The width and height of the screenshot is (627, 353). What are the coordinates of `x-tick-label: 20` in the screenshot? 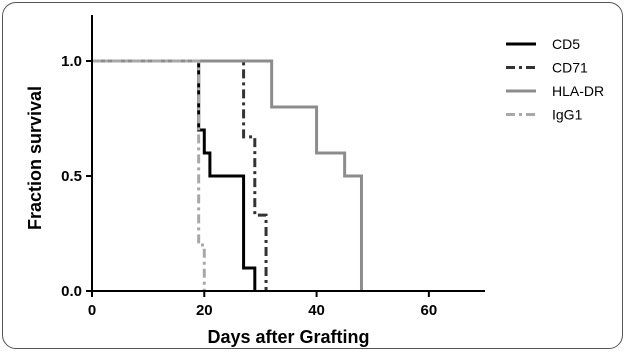 It's located at (204, 310).